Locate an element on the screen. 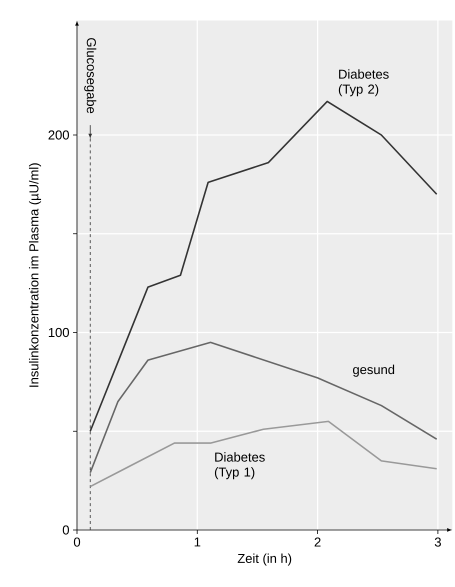 The height and width of the screenshot is (587, 455). series-label: gesund is located at coordinates (373, 370).